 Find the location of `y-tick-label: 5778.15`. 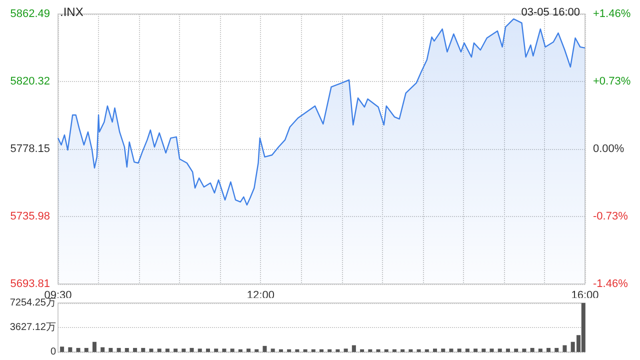

y-tick-label: 5778.15 is located at coordinates (30, 149).